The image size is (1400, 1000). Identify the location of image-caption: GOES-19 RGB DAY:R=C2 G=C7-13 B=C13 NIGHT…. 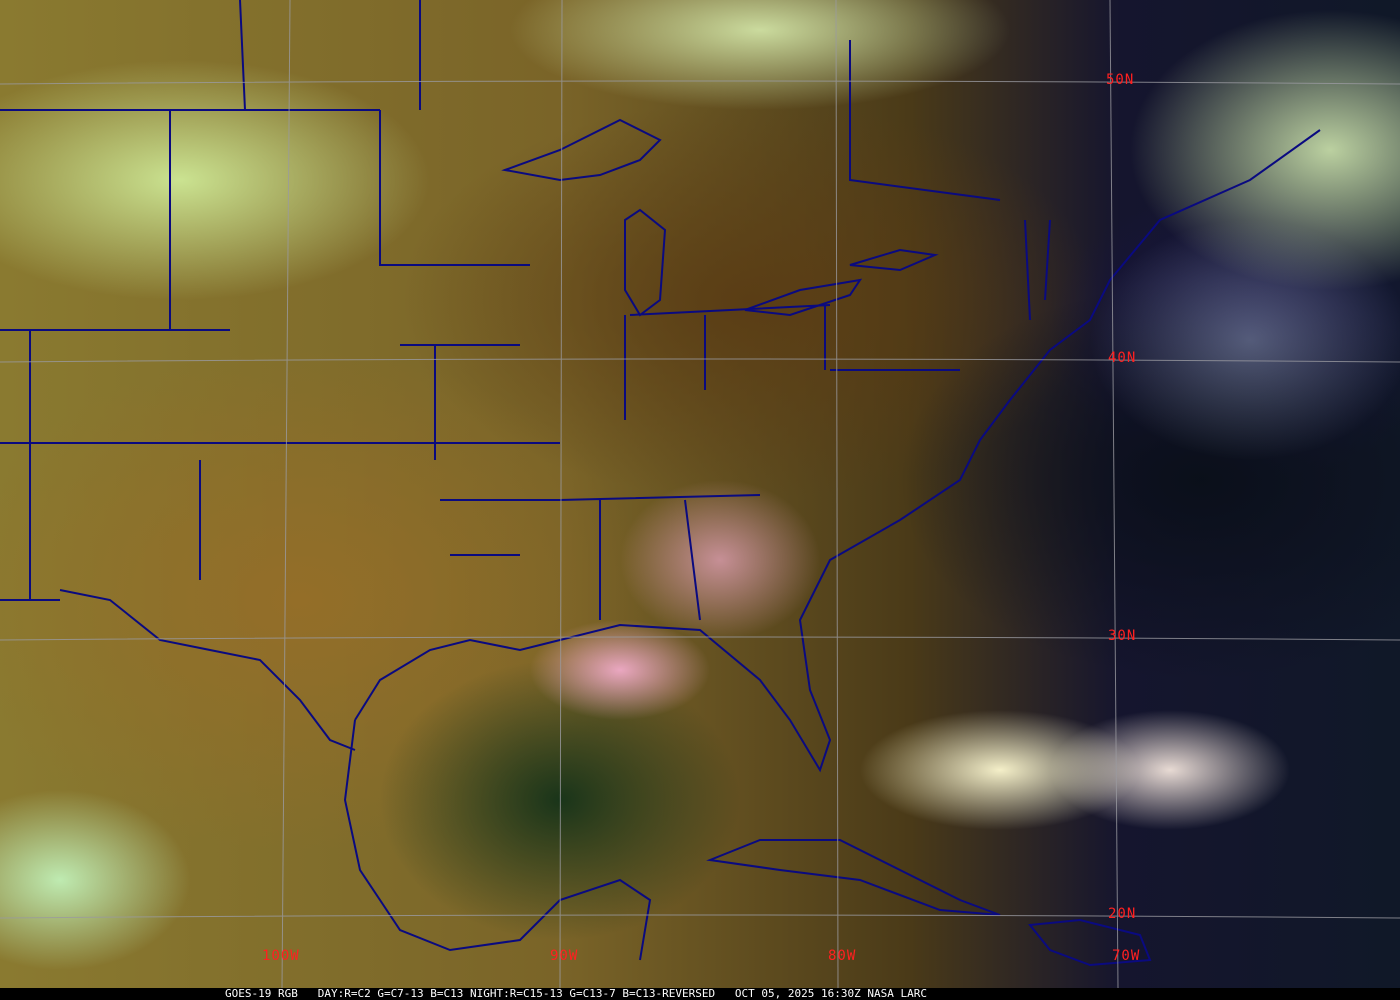
(700, 994).